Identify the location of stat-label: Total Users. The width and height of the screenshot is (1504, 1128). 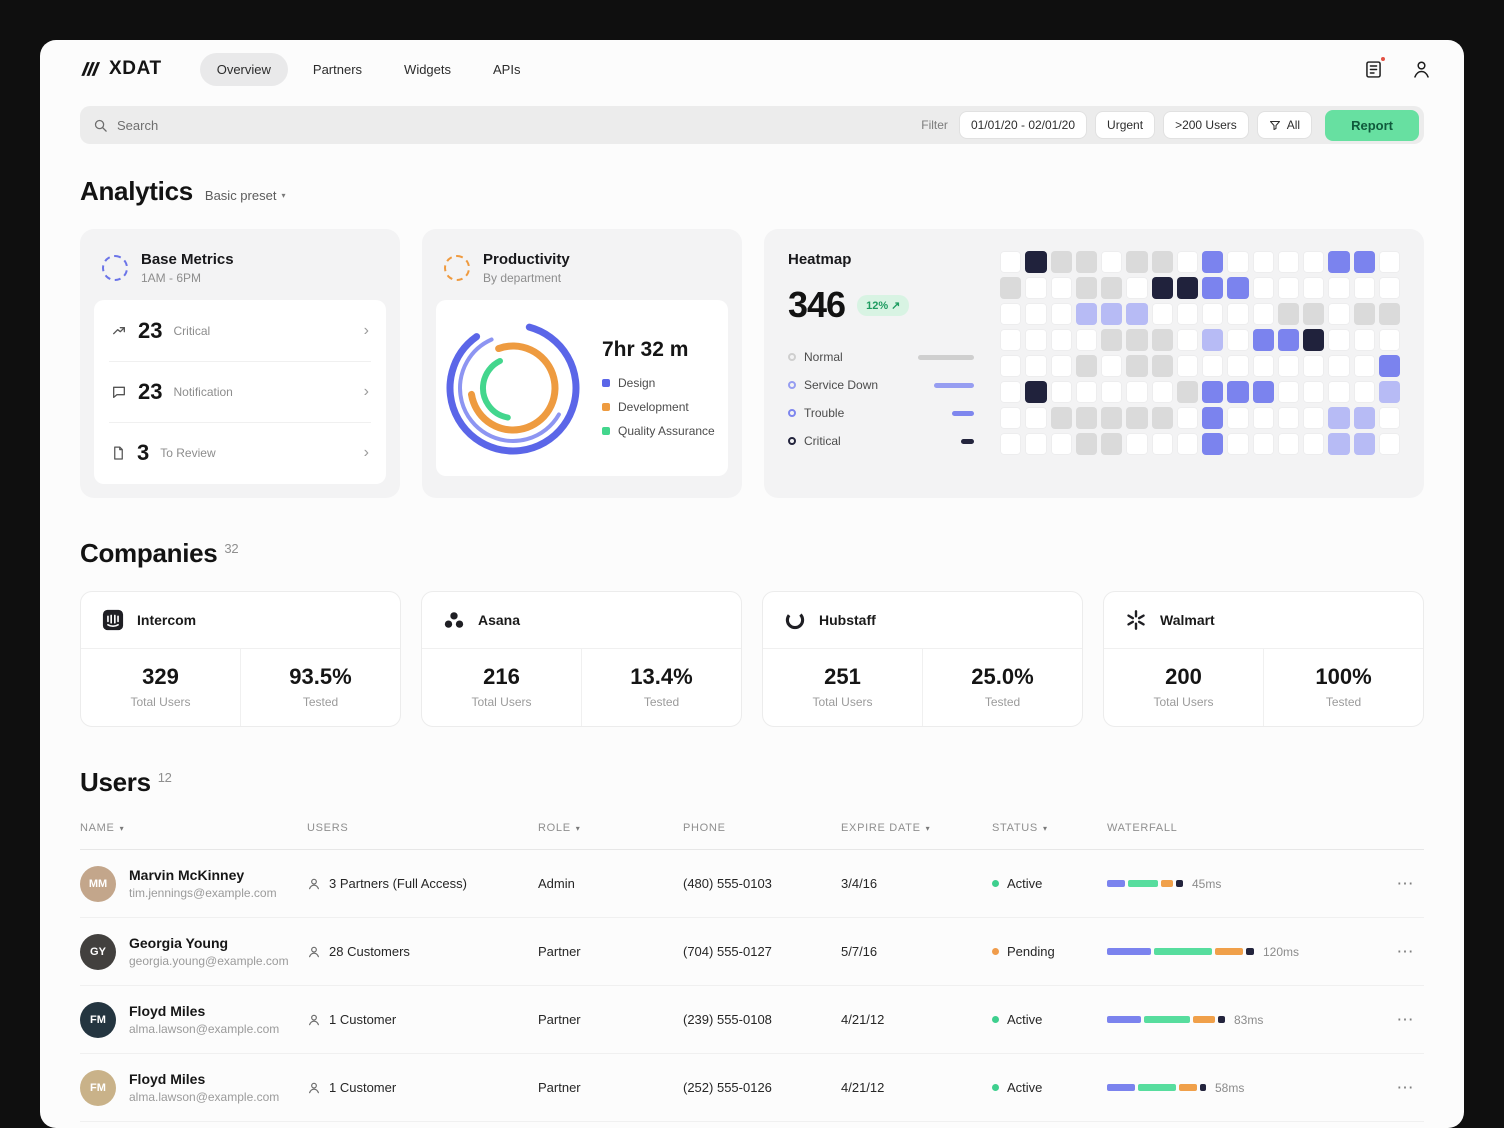
(1183, 702).